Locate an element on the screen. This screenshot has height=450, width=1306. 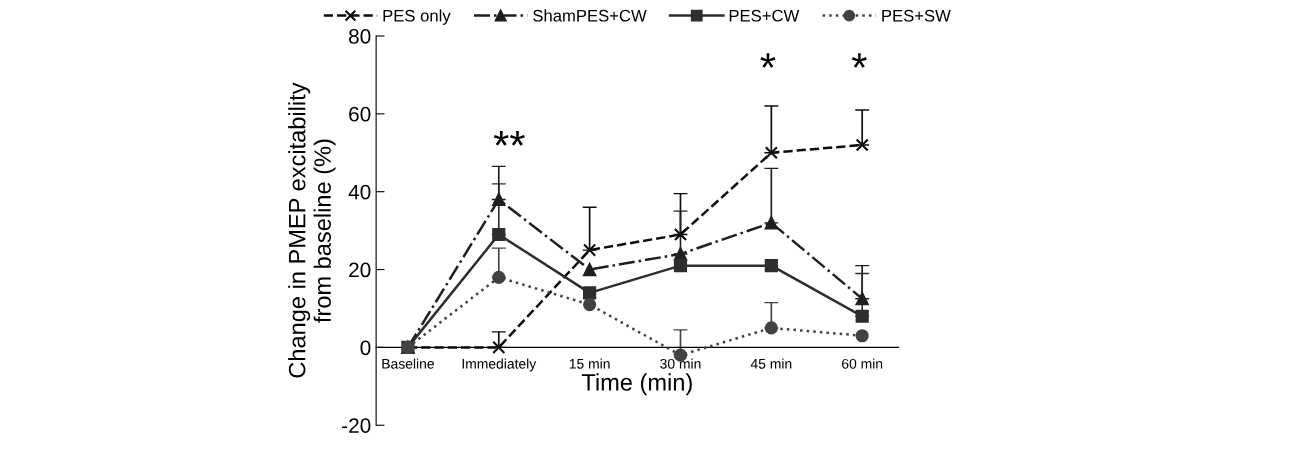
y-tick-label: 40 is located at coordinates (359, 192).